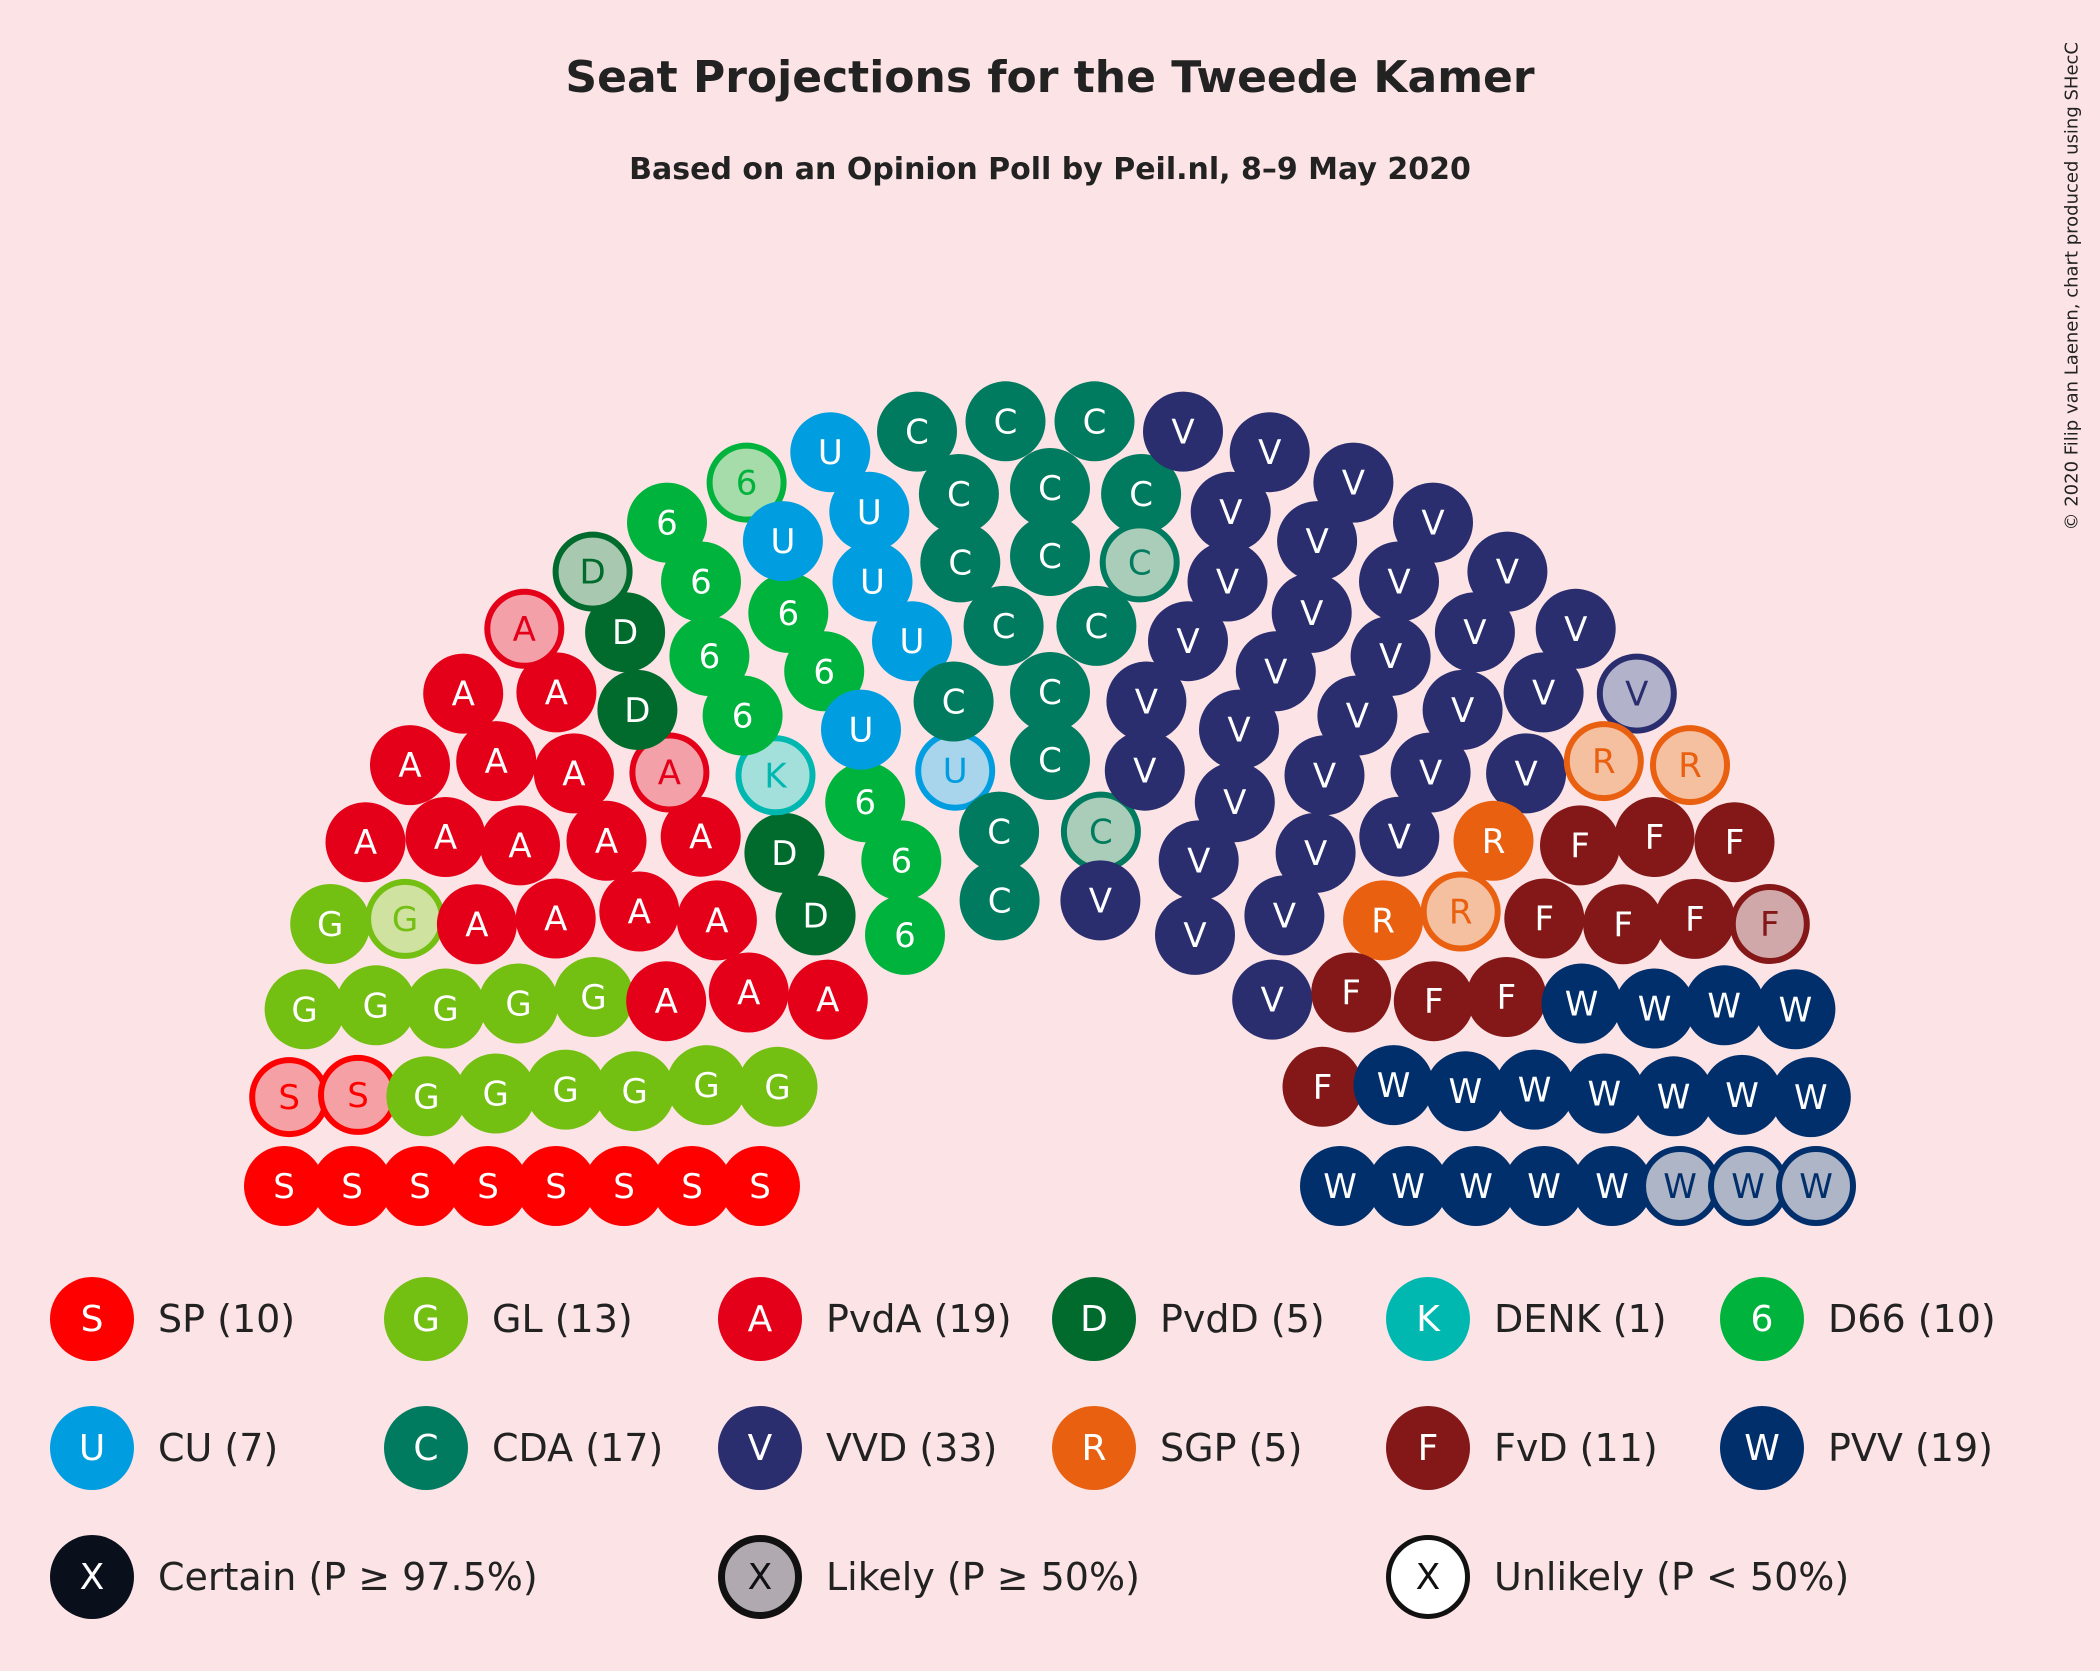  I want to click on legend-item-d: D PvdD (5), so click(1188, 1319).